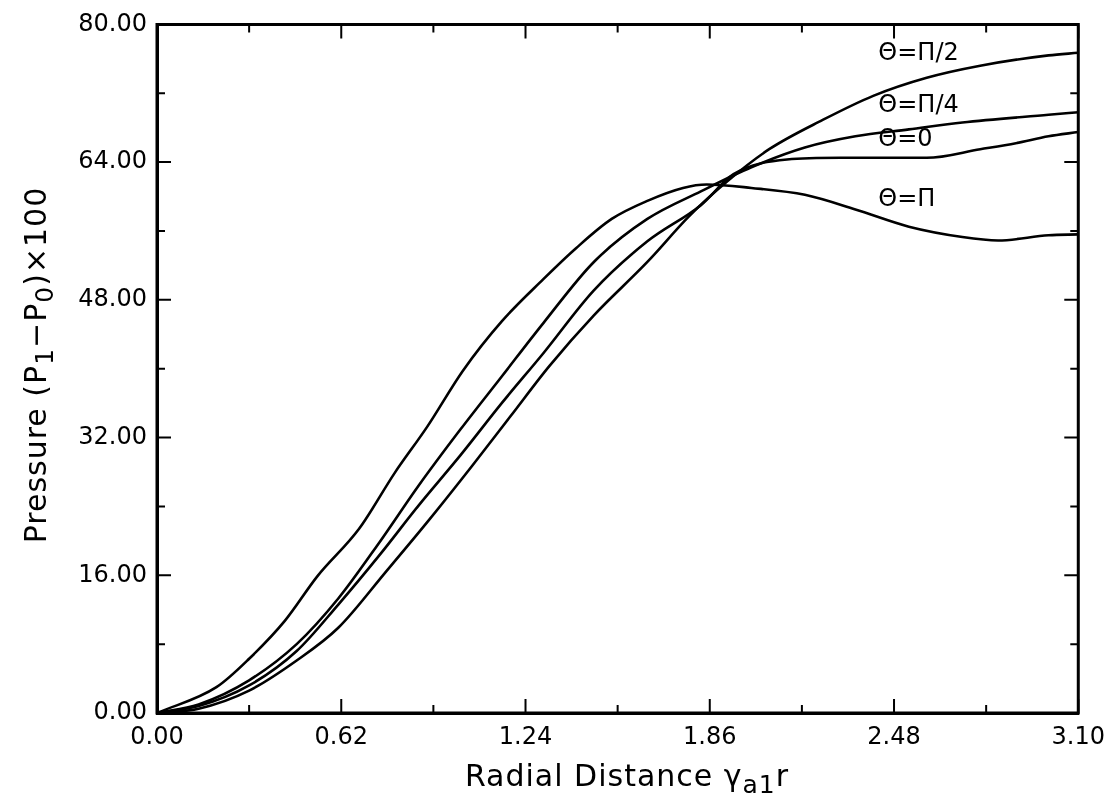 The width and height of the screenshot is (1115, 803). Describe the element at coordinates (112, 160) in the screenshot. I see `y-tick-label: 64.00` at that location.